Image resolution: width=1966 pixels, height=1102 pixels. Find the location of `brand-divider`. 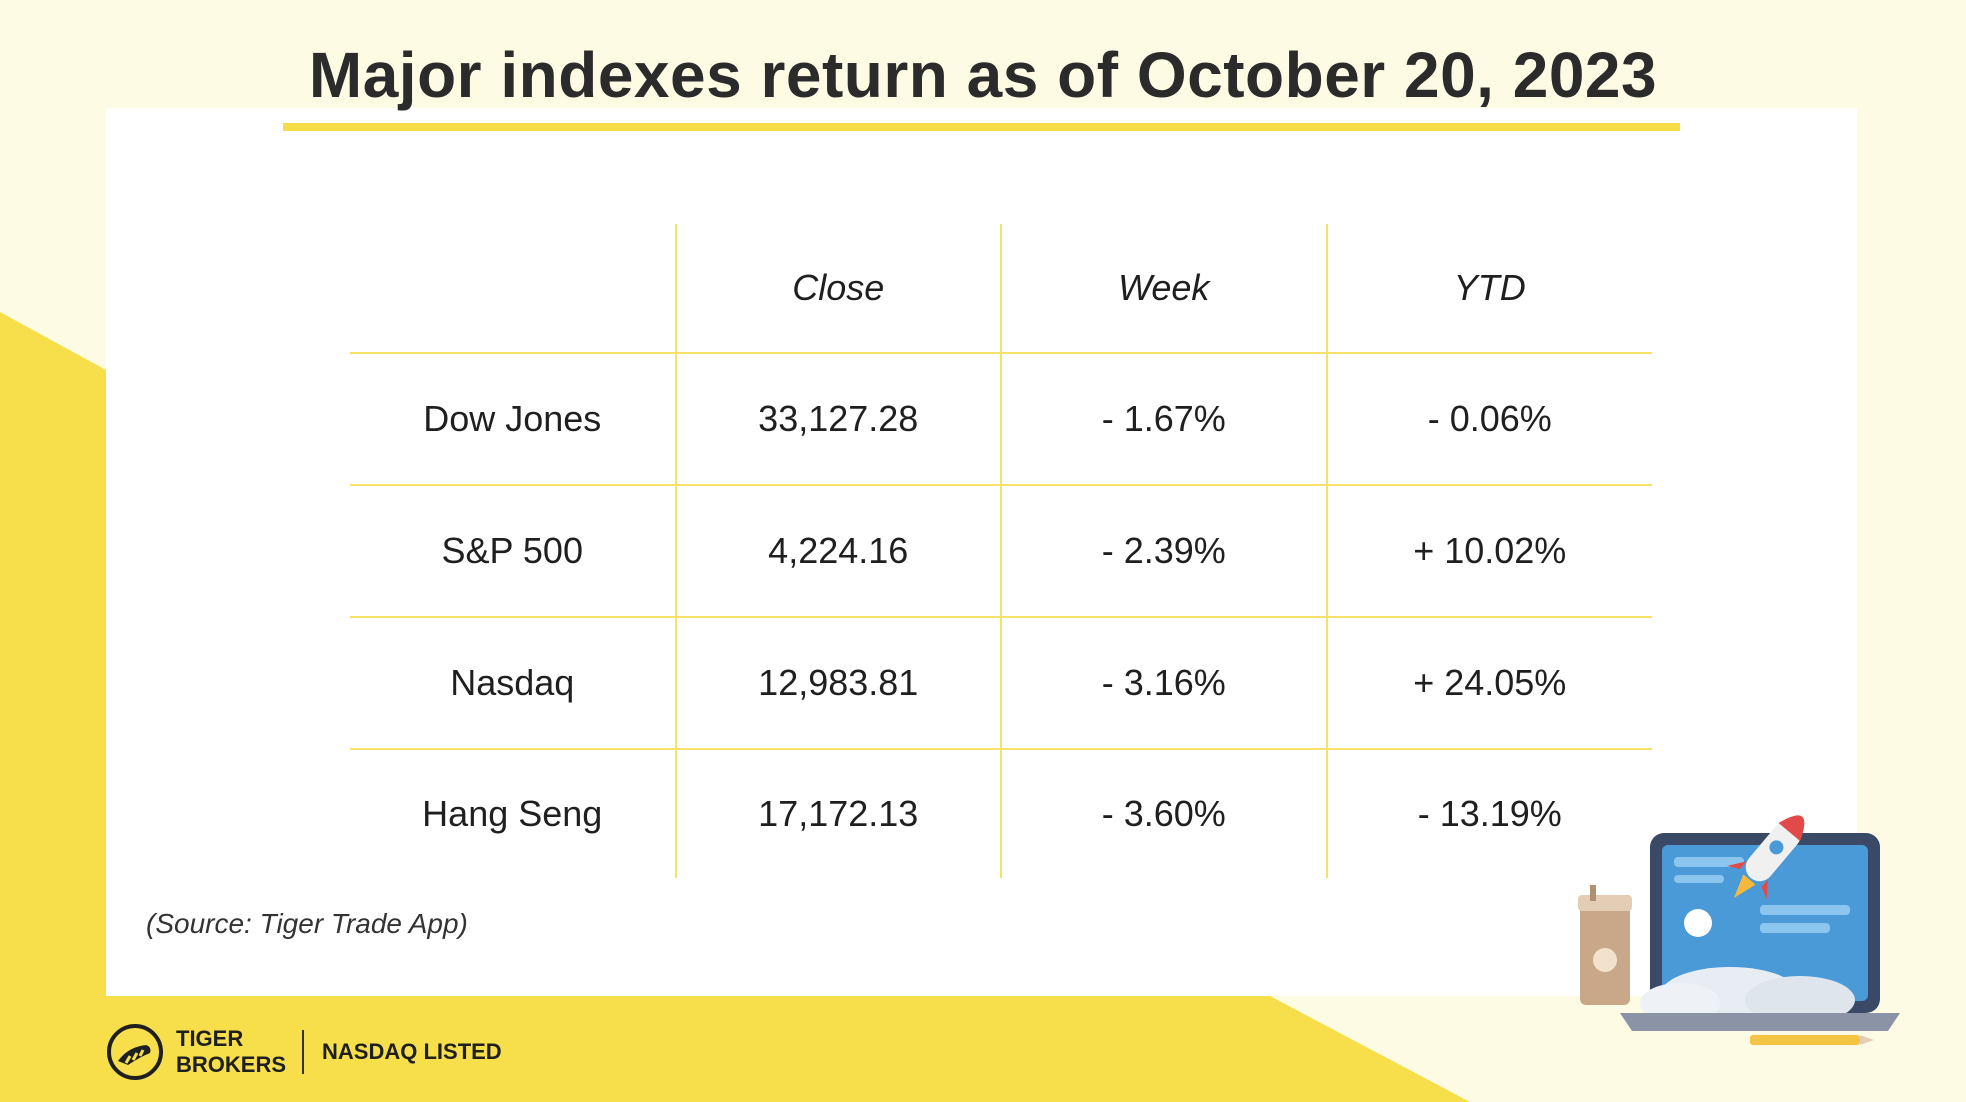

brand-divider is located at coordinates (303, 1052).